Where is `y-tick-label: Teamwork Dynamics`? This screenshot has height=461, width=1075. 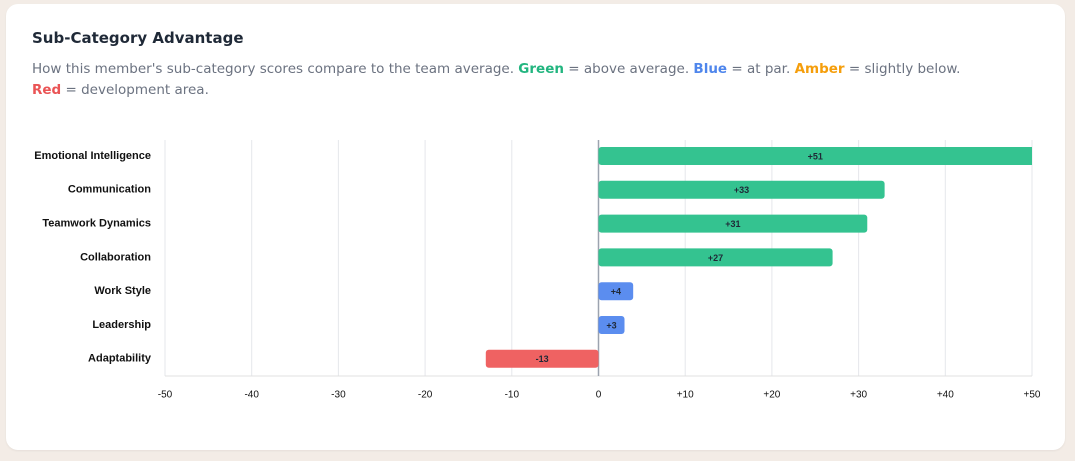
y-tick-label: Teamwork Dynamics is located at coordinates (96, 224).